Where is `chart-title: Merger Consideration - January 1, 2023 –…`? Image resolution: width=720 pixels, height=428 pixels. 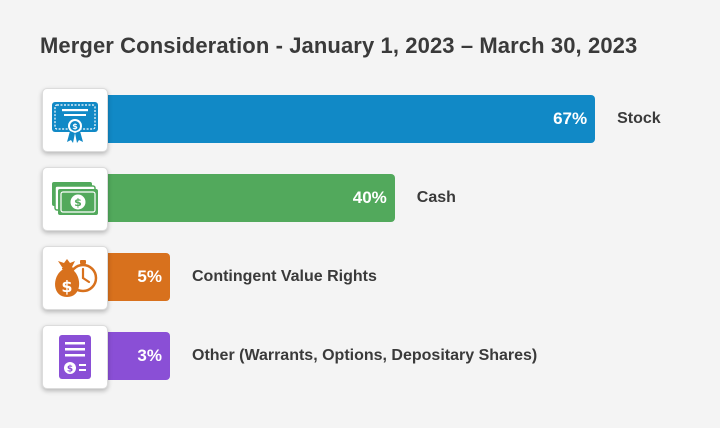 chart-title: Merger Consideration - January 1, 2023 –… is located at coordinates (339, 45).